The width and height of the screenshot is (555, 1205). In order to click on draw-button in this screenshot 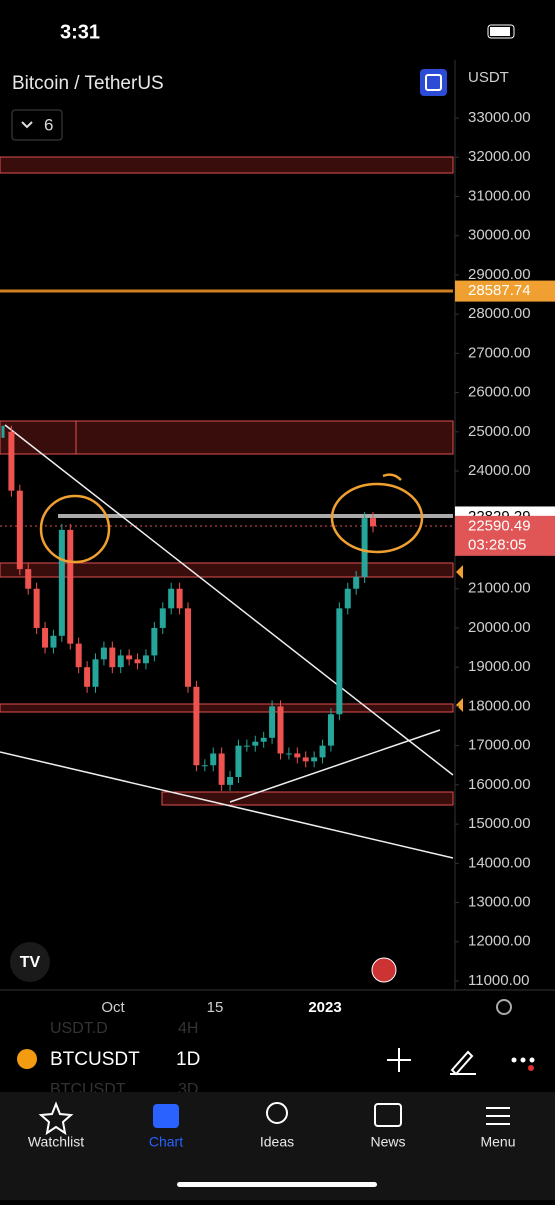, I will do `click(463, 1063)`.